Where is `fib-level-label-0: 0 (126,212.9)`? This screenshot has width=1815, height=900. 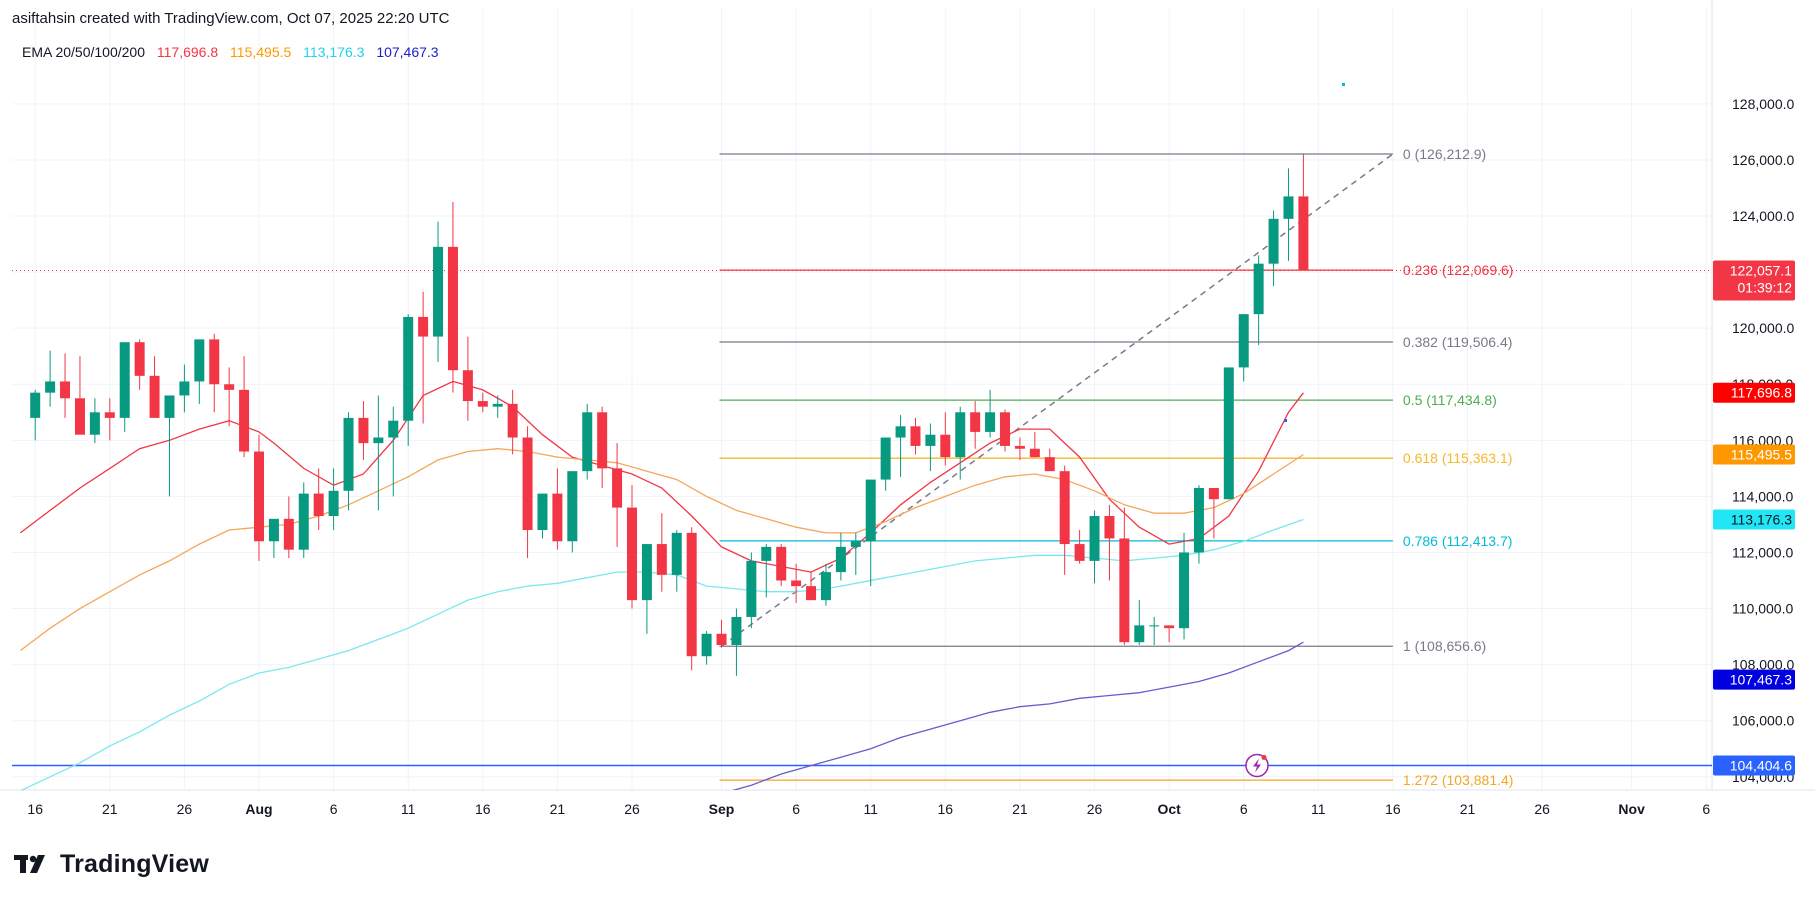 fib-level-label-0: 0 (126,212.9) is located at coordinates (1444, 154).